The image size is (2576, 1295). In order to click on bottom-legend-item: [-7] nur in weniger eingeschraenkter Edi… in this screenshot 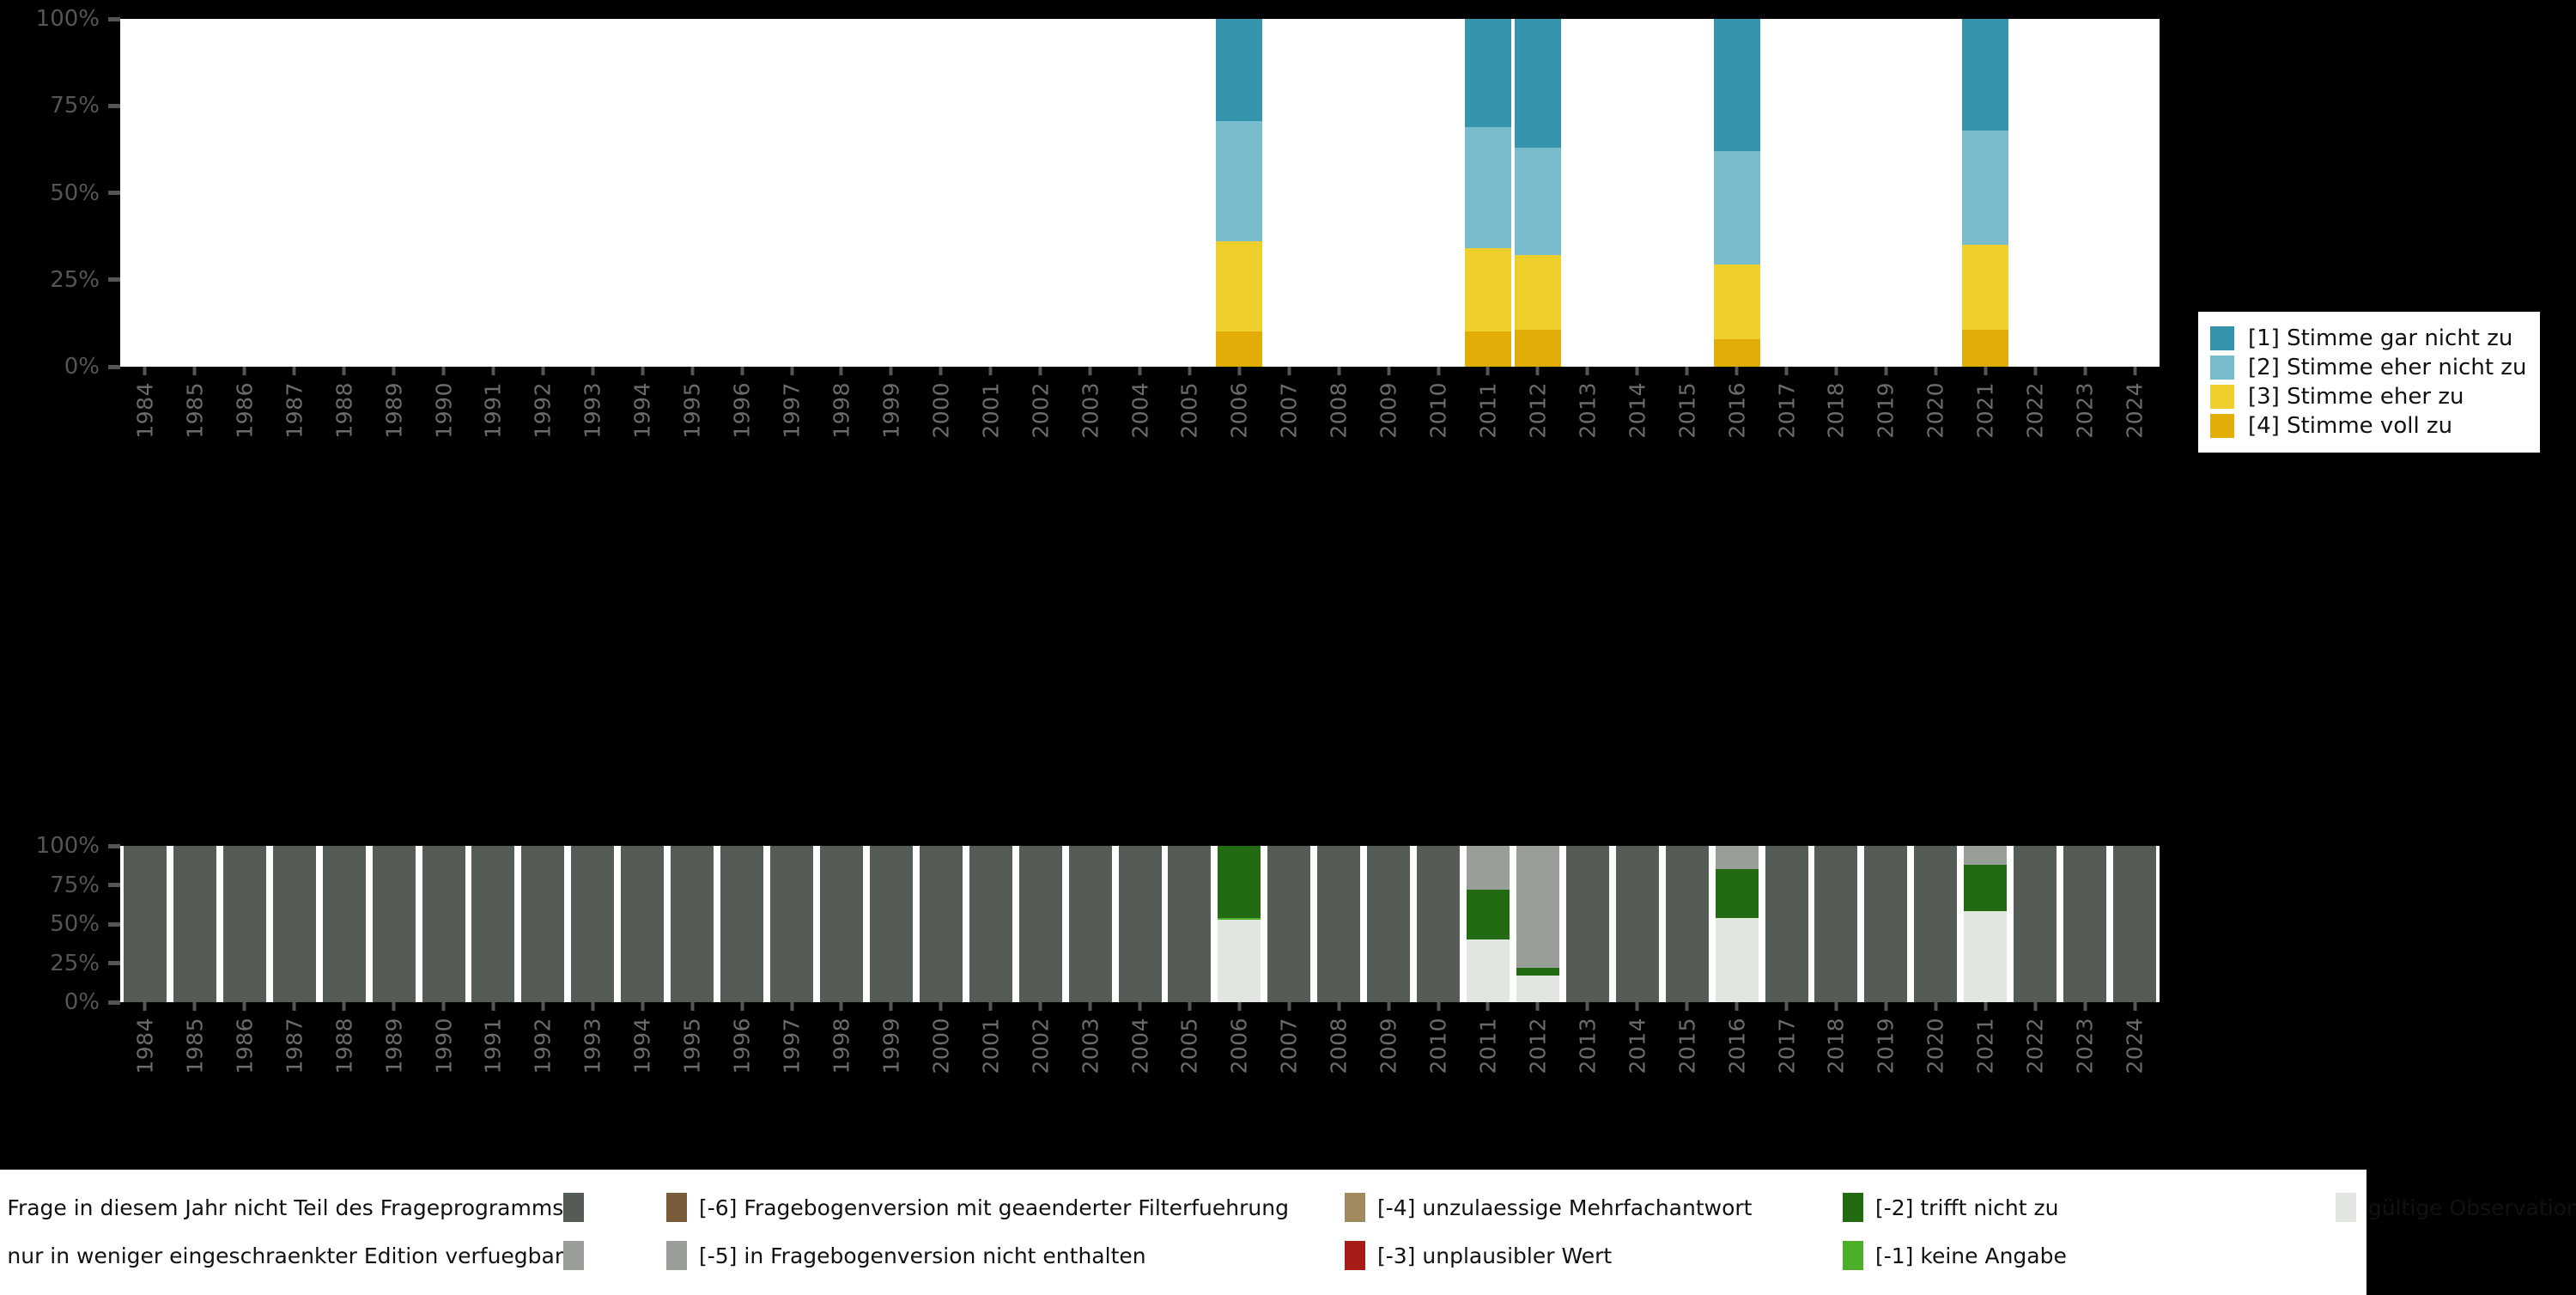, I will do `click(333, 1255)`.